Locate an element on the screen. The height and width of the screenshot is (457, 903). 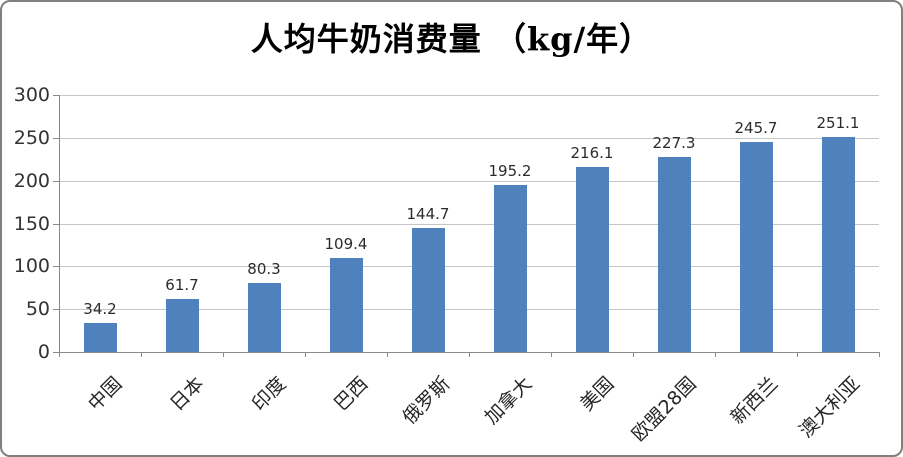
y-tick-label: 150 is located at coordinates (31, 223).